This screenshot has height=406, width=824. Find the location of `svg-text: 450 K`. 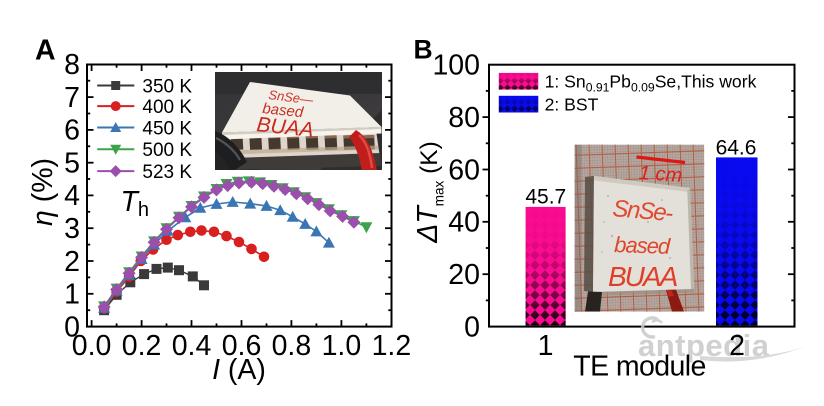

svg-text: 450 K is located at coordinates (167, 128).